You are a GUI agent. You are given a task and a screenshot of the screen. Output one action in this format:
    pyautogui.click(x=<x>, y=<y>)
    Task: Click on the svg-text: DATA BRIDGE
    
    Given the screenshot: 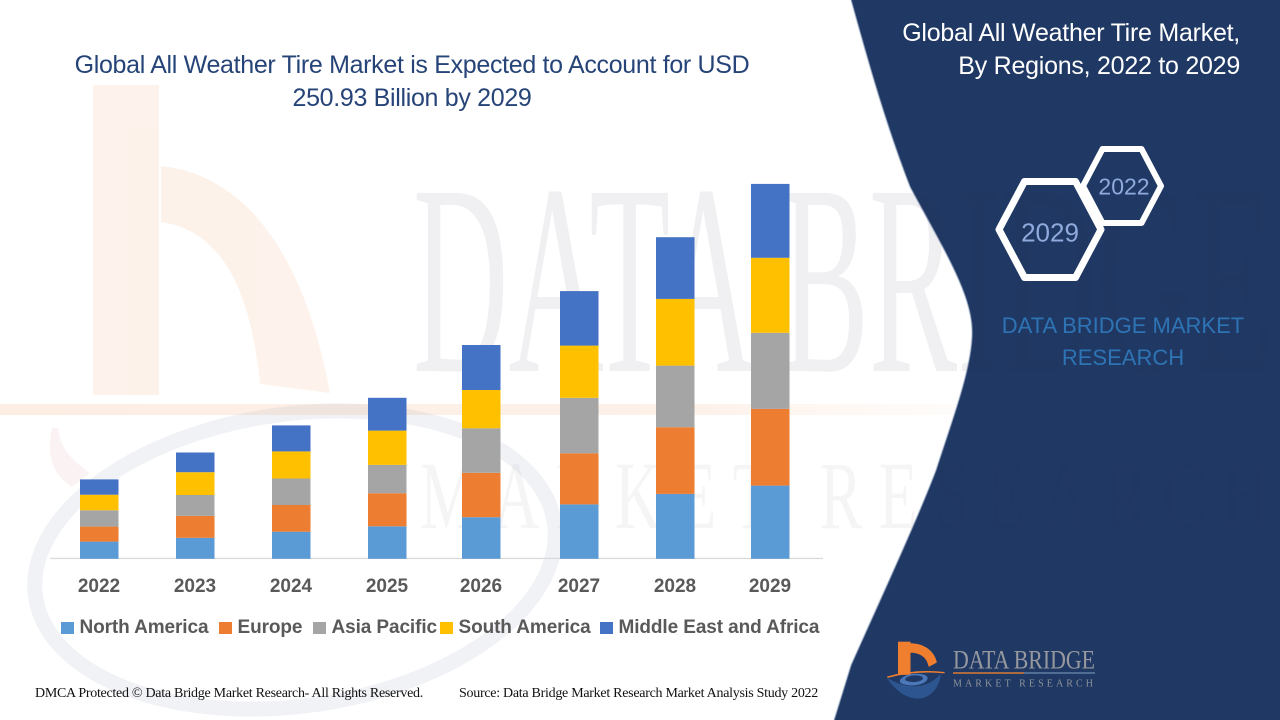 What is the action you would take?
    pyautogui.click(x=1024, y=660)
    